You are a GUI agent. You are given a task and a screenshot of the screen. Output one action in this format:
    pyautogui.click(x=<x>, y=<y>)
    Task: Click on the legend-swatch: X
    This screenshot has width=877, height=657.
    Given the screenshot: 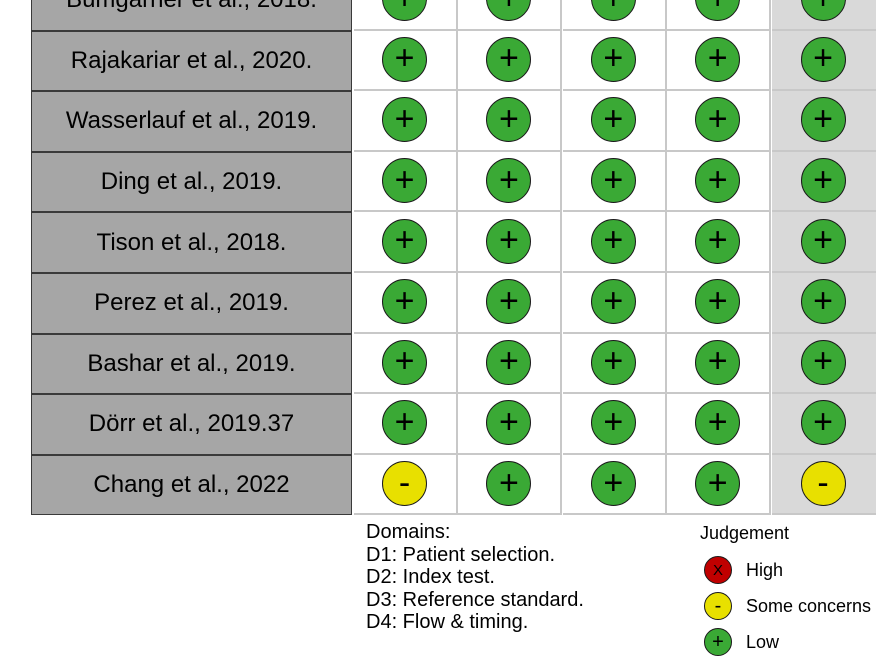 What is the action you would take?
    pyautogui.click(x=718, y=570)
    